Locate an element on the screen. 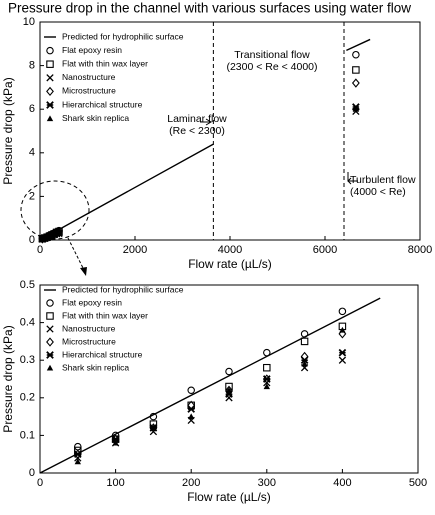  y-tick-label: 2 is located at coordinates (32, 196).